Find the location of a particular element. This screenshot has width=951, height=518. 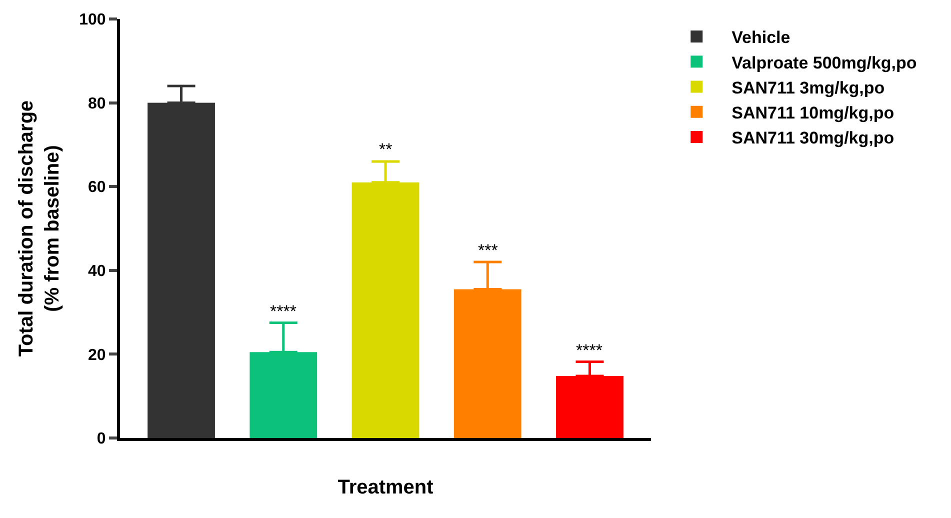

y-tick-label: 80 is located at coordinates (97, 103).